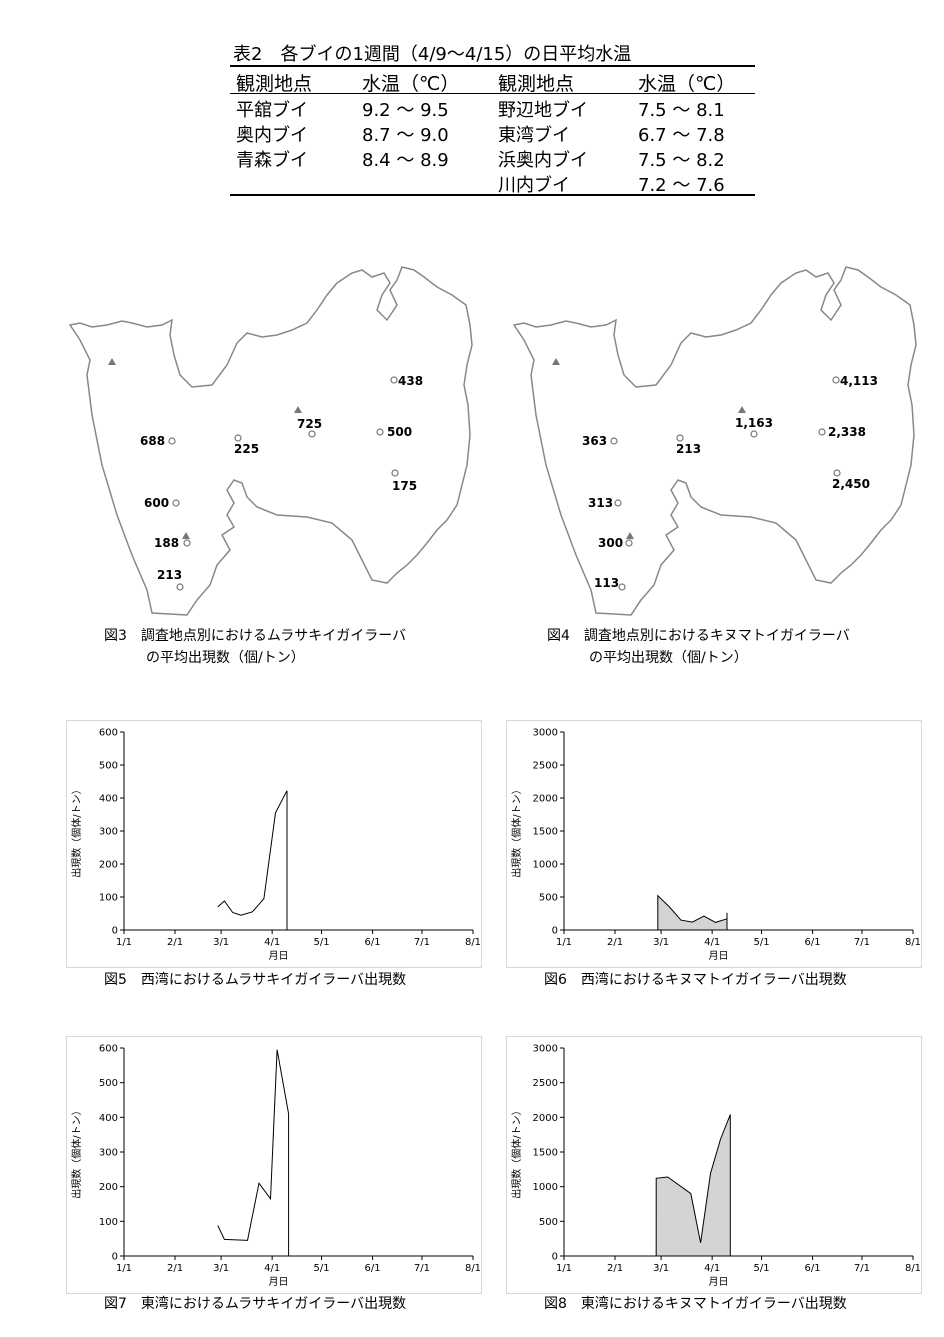  What do you see at coordinates (545, 1187) in the screenshot?
I see `y-tick-label: 1000` at bounding box center [545, 1187].